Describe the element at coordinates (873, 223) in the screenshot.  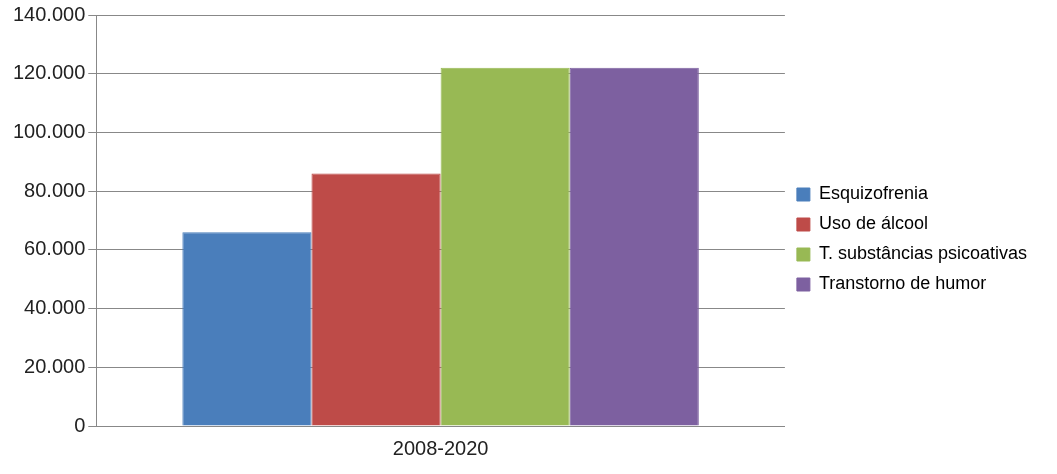
I see `legend-label: Uso de álcool` at that location.